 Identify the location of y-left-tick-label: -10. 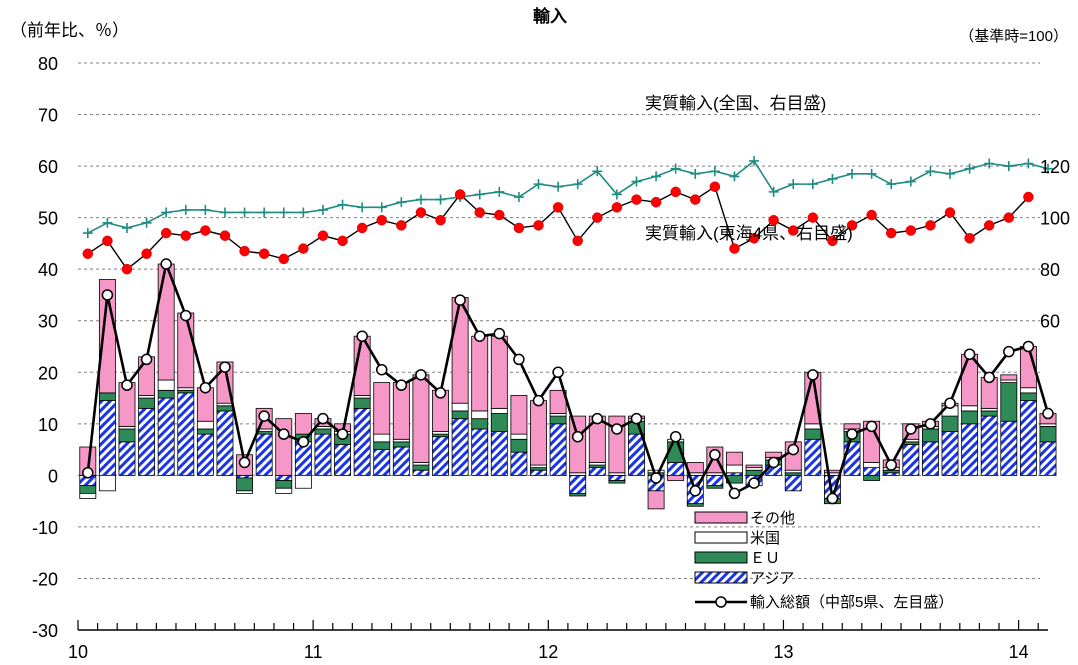
(45, 528).